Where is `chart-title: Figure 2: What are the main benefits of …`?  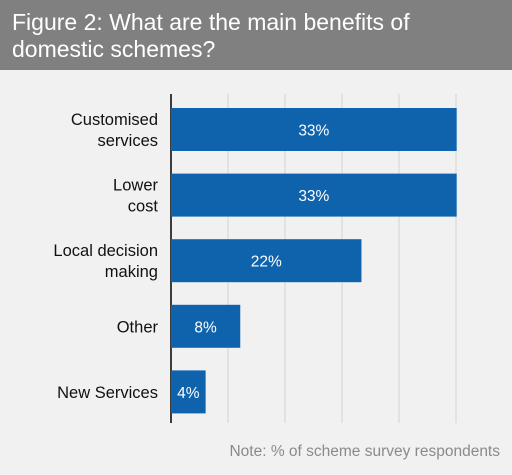 chart-title: Figure 2: What are the main benefits of … is located at coordinates (211, 35).